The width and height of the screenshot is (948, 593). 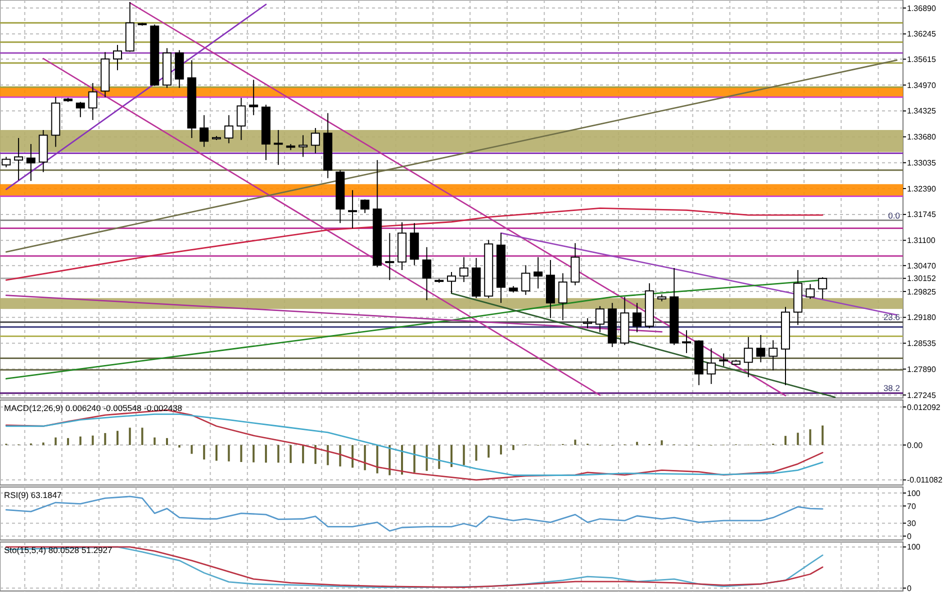 I want to click on y-tick-label: 1.35615, so click(x=921, y=59).